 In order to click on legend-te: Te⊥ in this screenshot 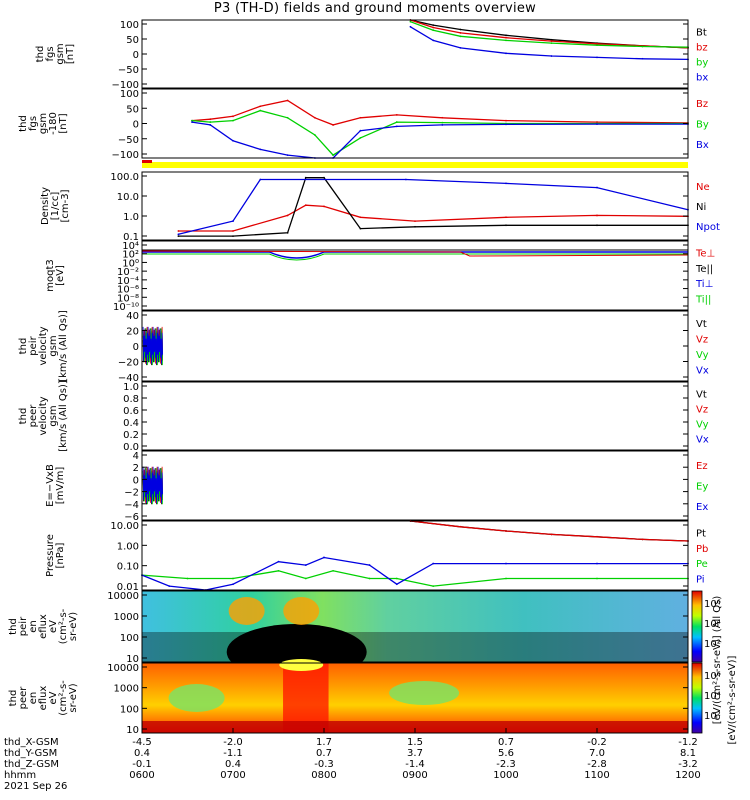, I will do `click(705, 254)`.